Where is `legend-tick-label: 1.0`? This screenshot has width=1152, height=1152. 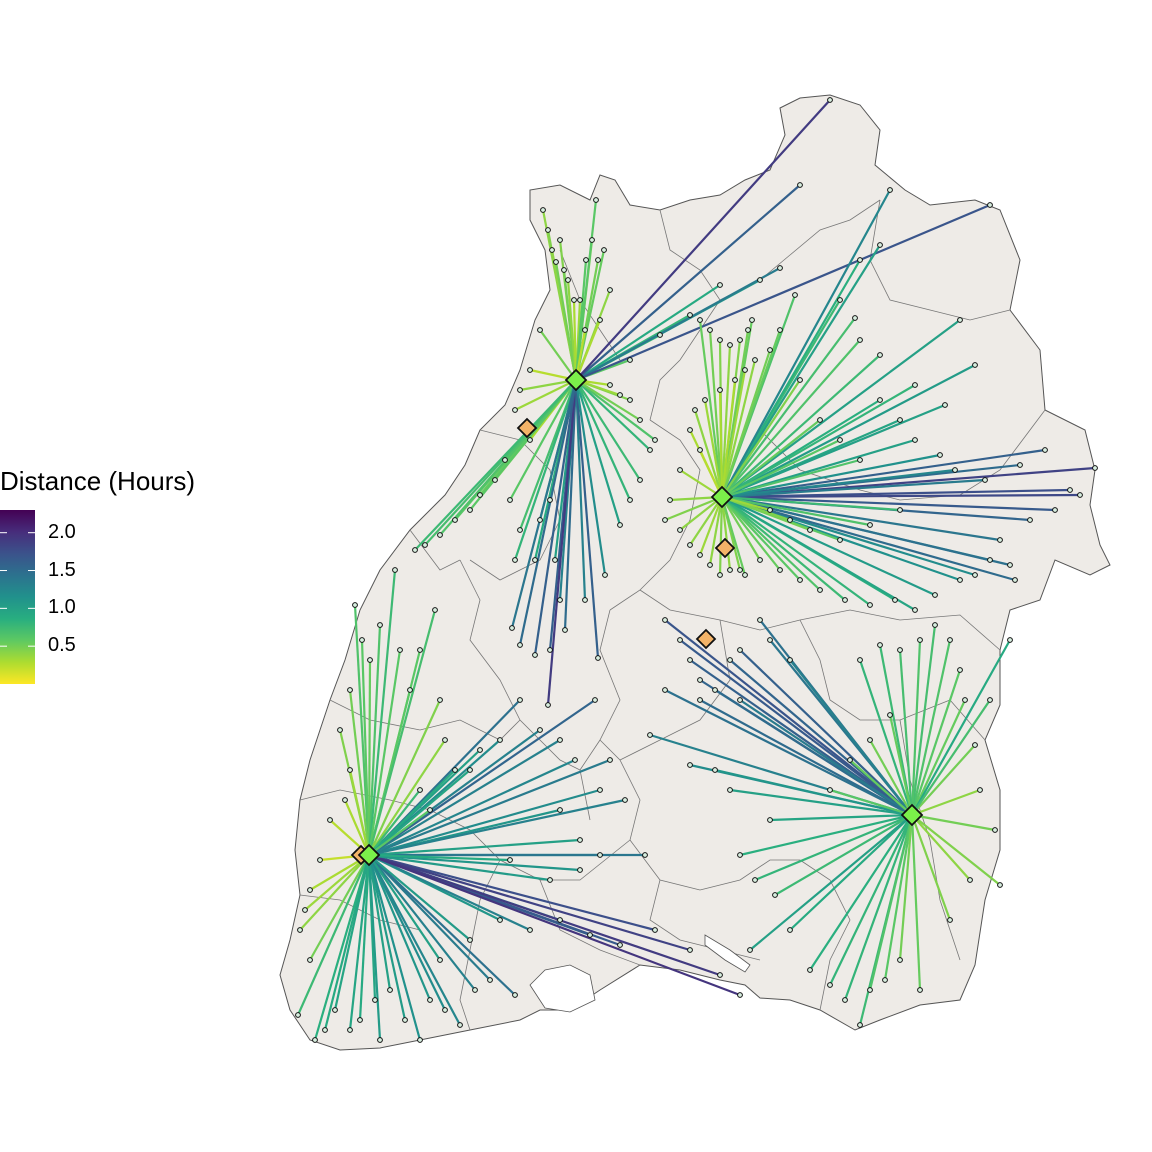 legend-tick-label: 1.0 is located at coordinates (62, 607).